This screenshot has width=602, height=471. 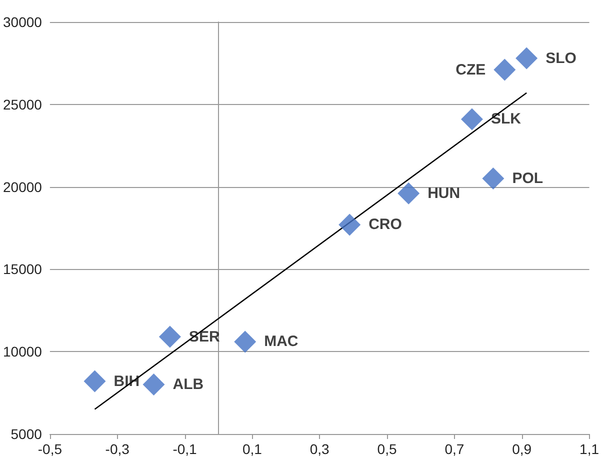 I want to click on data-label: SLK, so click(x=506, y=119).